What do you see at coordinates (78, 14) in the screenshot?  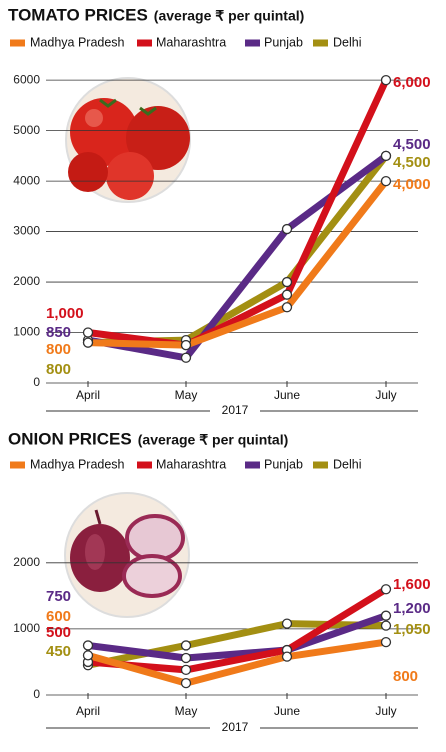 I see `chart-title: TOMATO PRICES` at bounding box center [78, 14].